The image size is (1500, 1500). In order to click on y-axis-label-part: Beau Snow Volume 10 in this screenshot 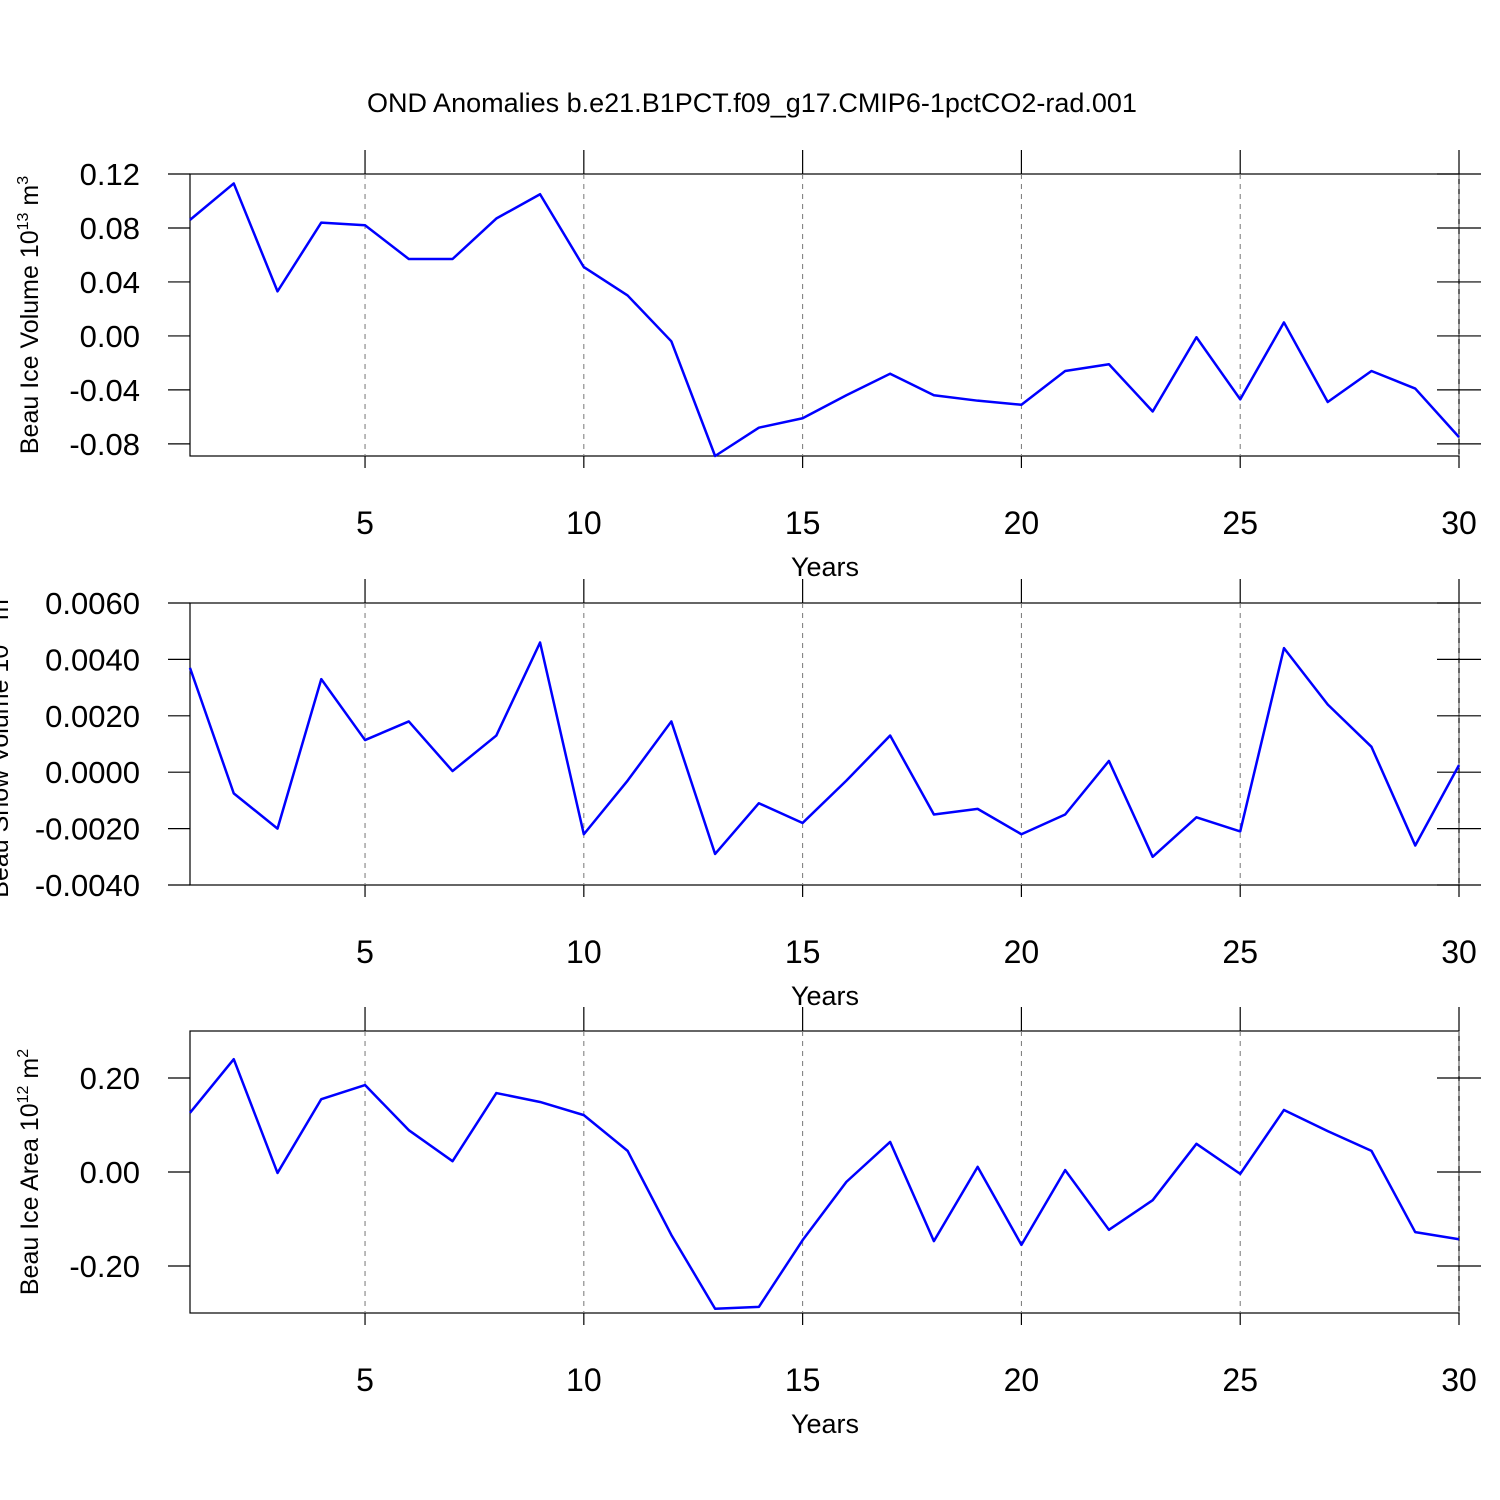, I will do `click(7, 771)`.